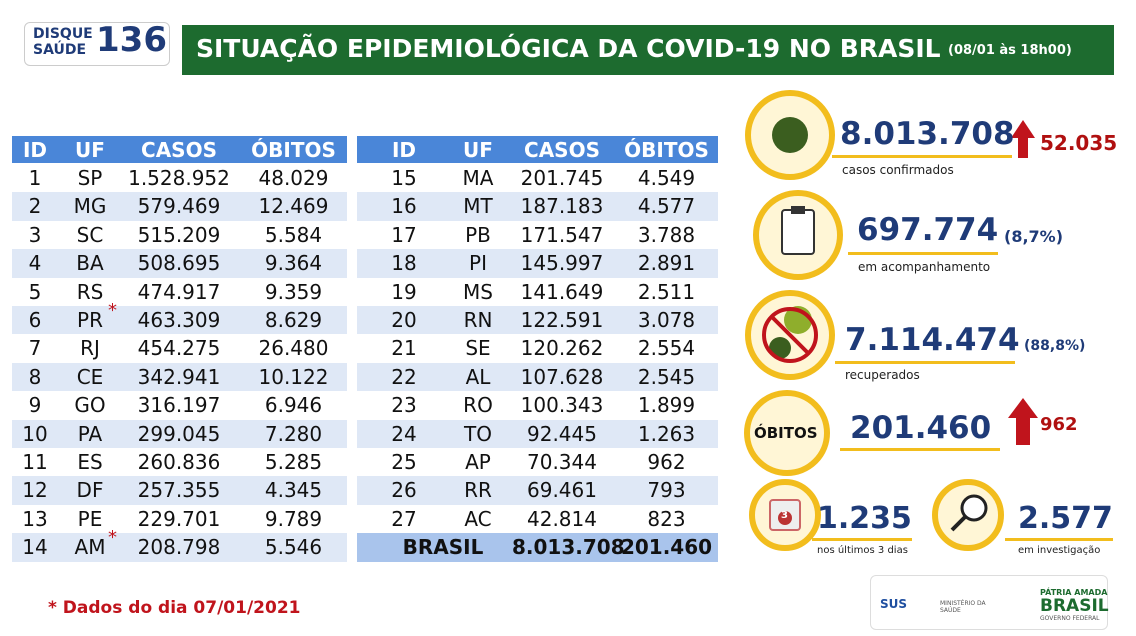  I want to click on column-header: CASOS, so click(179, 150).